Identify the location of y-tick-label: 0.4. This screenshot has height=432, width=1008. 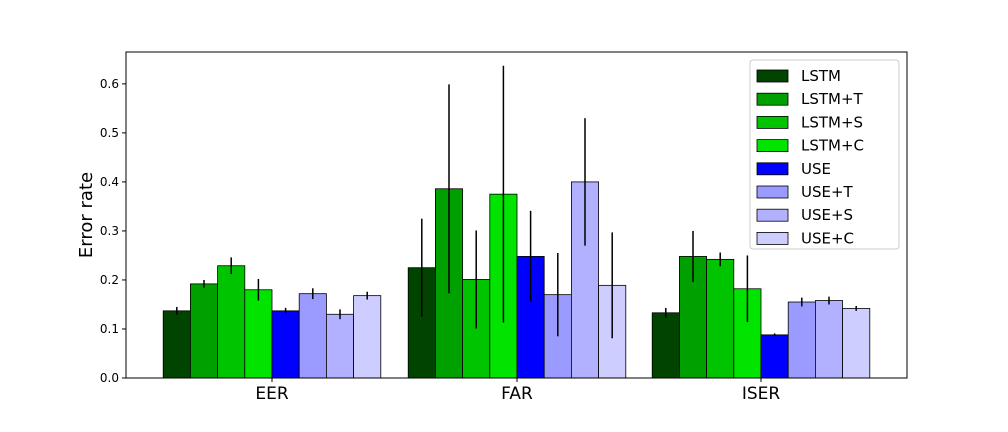
(109, 182).